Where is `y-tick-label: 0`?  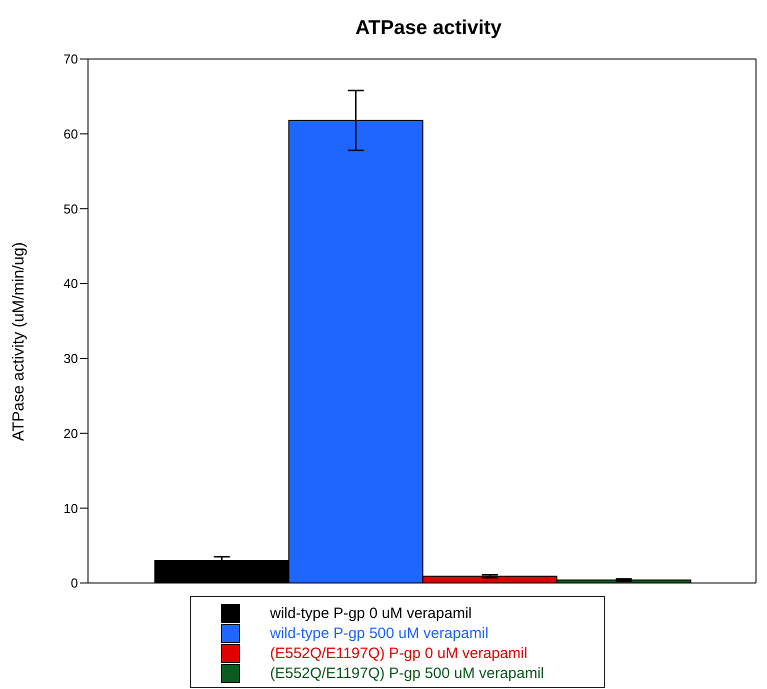
y-tick-label: 0 is located at coordinates (74, 583).